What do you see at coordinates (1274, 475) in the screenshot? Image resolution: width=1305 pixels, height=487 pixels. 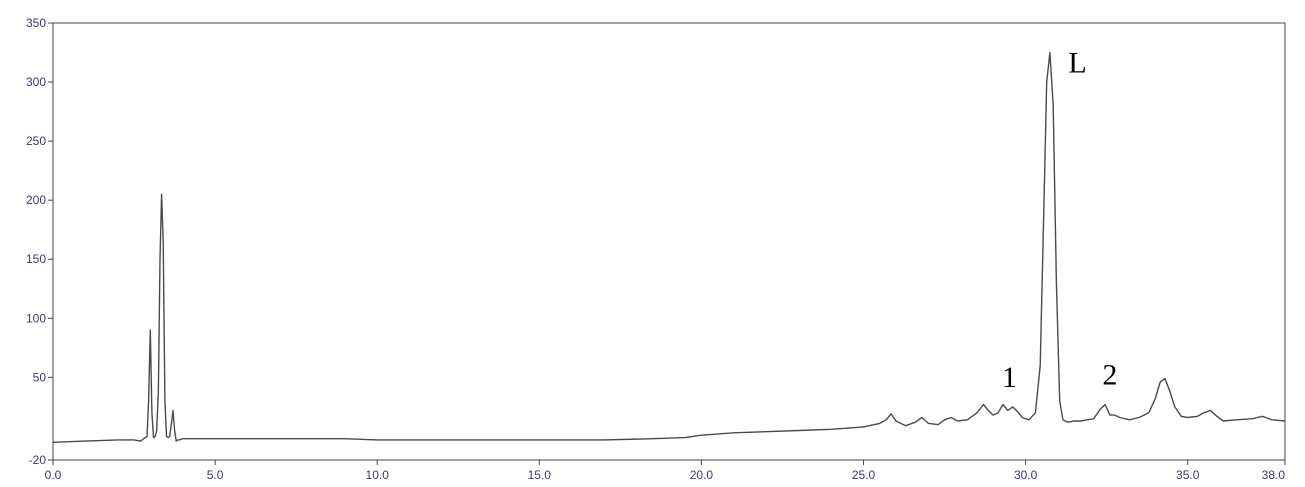 I see `x-tick-label: 38.0` at bounding box center [1274, 475].